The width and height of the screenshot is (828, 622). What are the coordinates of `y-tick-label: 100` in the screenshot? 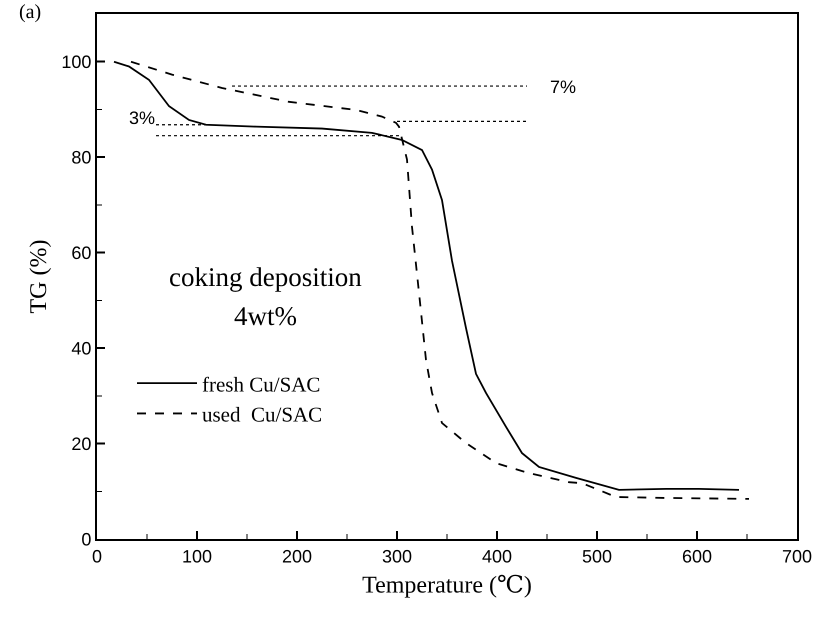 It's located at (76, 62).